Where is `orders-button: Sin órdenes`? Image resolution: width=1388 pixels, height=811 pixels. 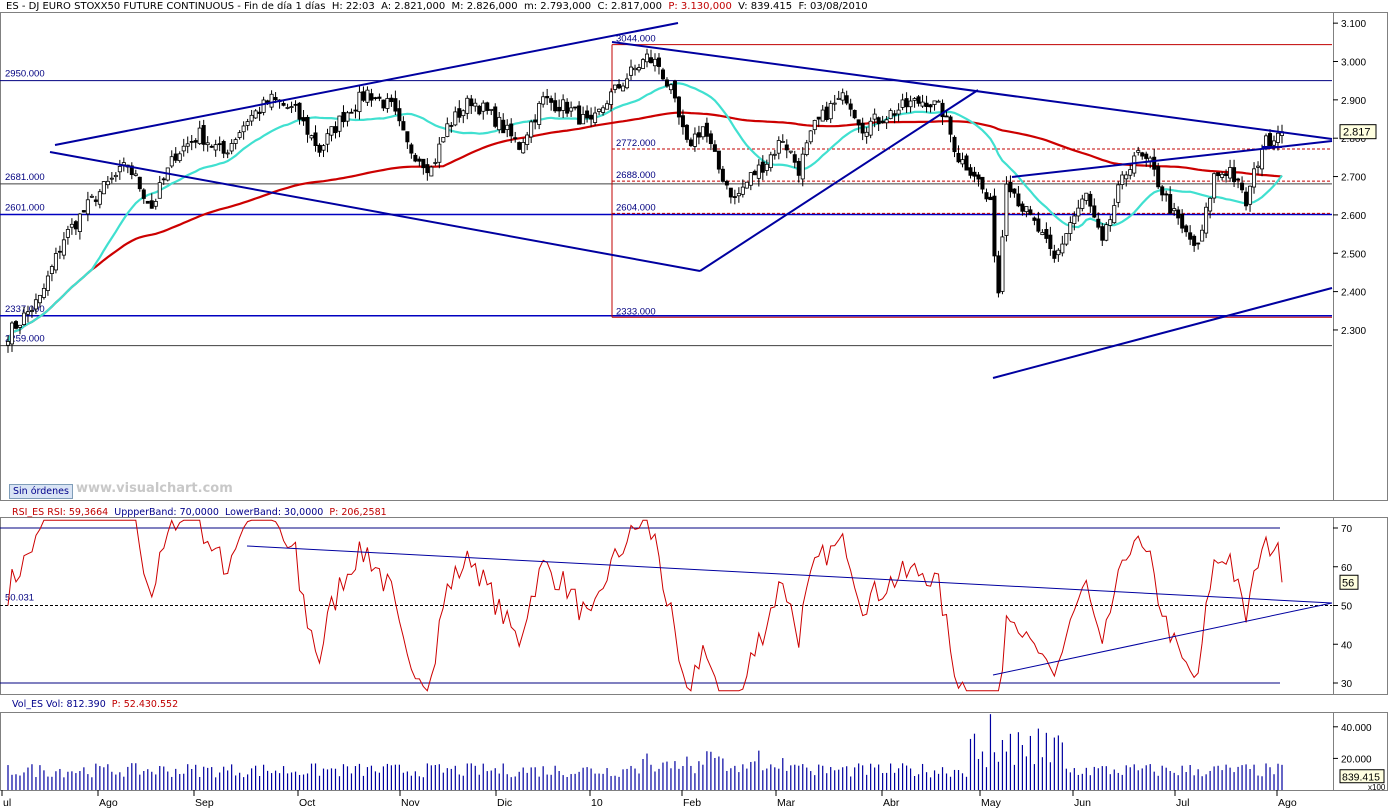
orders-button: Sin órdenes is located at coordinates (41, 491).